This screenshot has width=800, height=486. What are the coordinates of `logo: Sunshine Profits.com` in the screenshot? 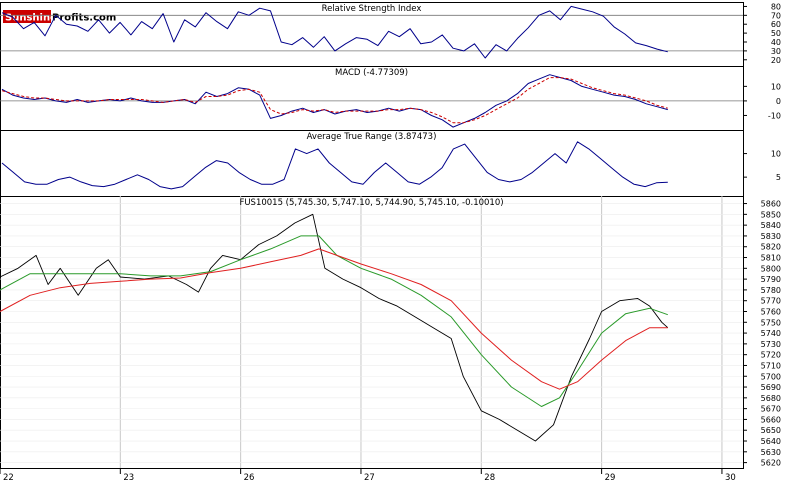 It's located at (59, 17).